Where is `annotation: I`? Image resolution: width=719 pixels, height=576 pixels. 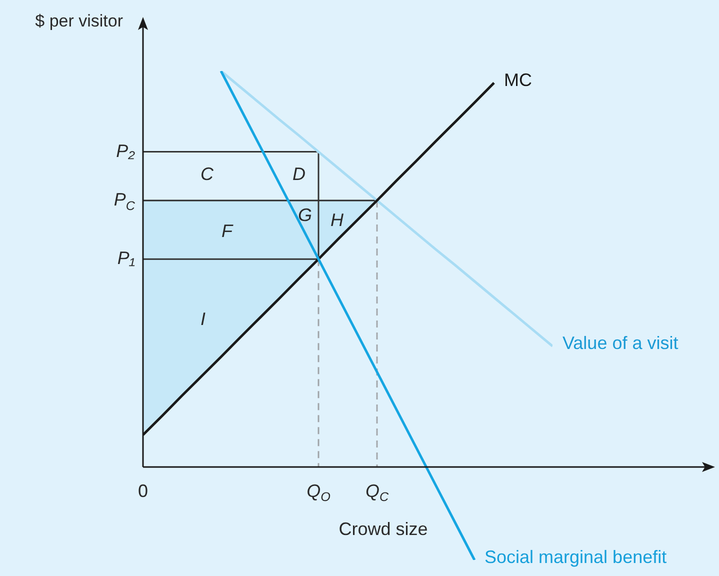
annotation: I is located at coordinates (203, 319).